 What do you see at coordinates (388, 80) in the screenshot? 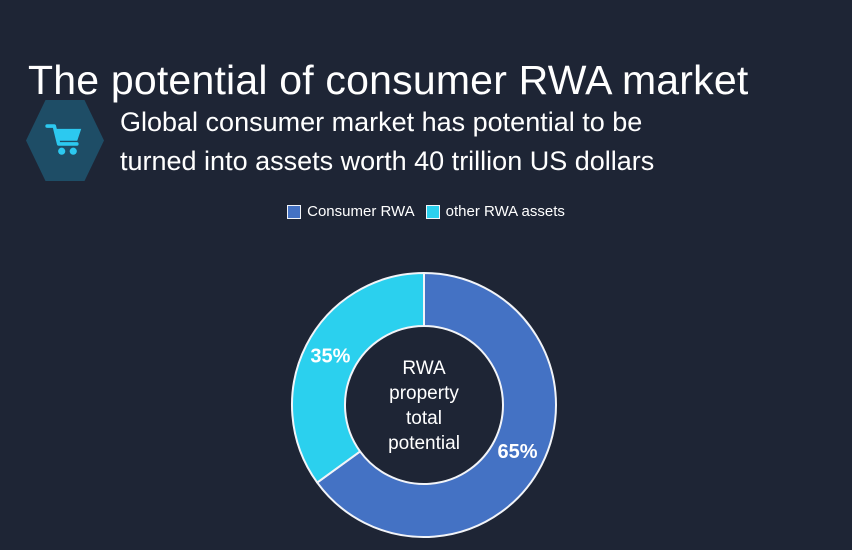
I see `page-title: The potential of consumer RWA market` at bounding box center [388, 80].